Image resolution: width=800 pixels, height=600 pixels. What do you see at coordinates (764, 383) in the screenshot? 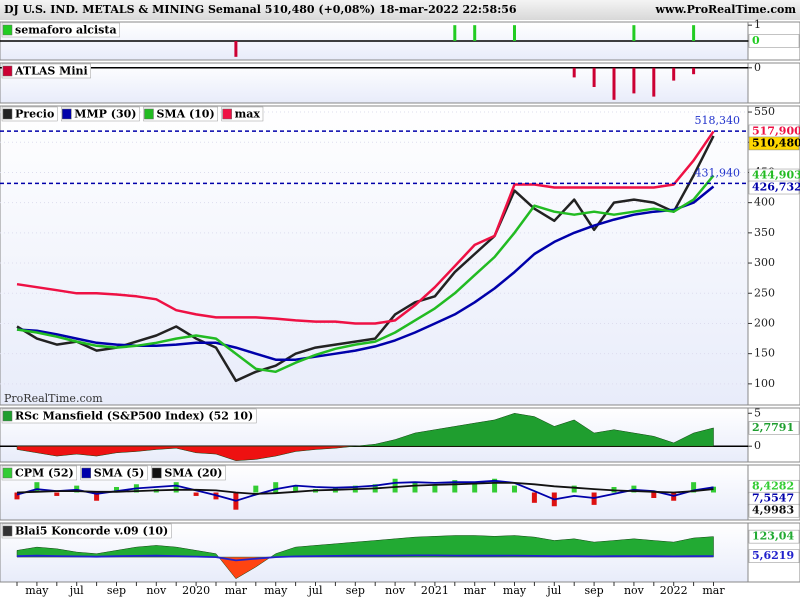
I see `y-tick-label: 100` at bounding box center [764, 383].